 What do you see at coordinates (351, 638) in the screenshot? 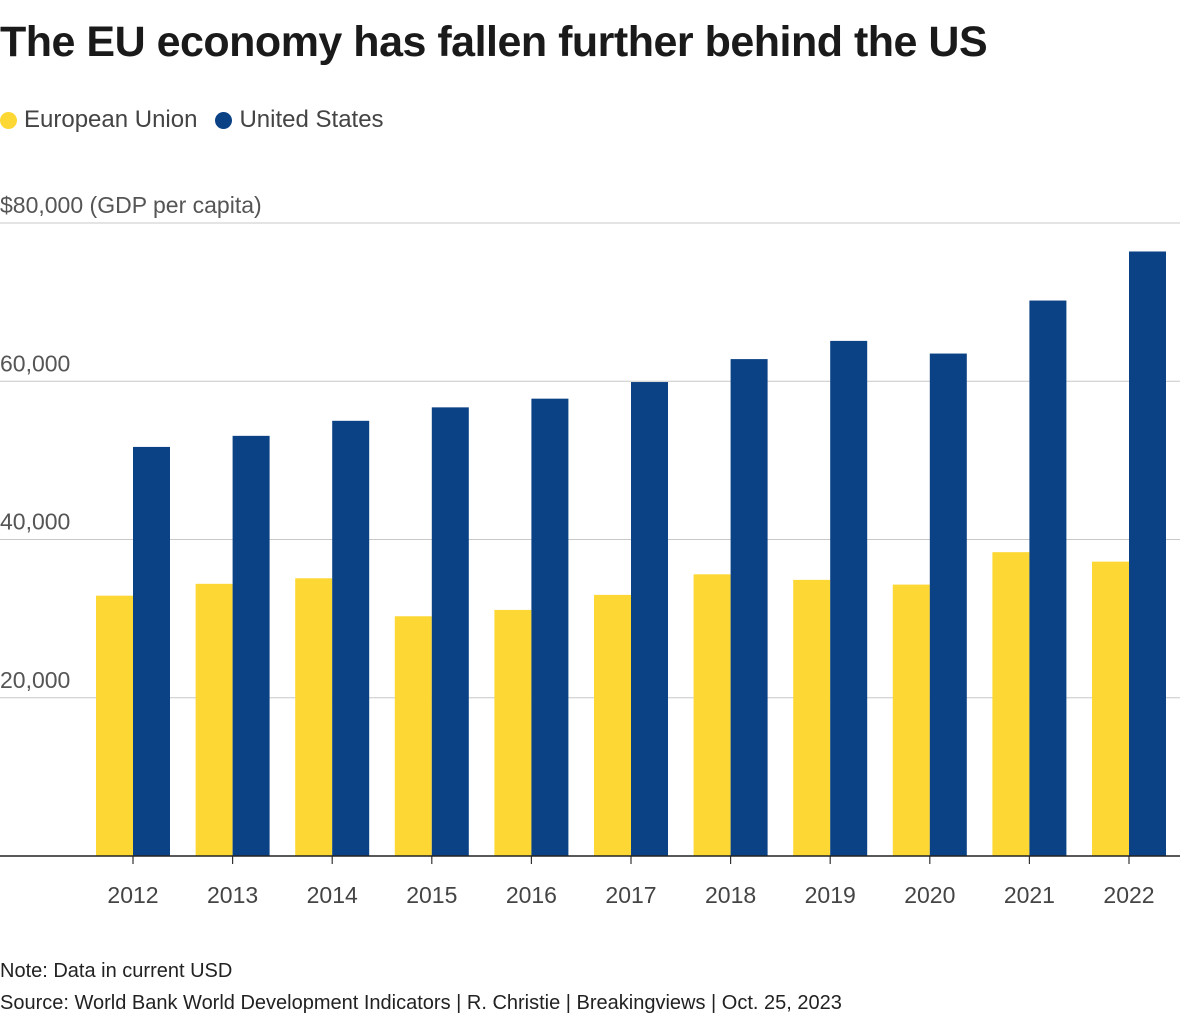
I see `bar-us-2014` at bounding box center [351, 638].